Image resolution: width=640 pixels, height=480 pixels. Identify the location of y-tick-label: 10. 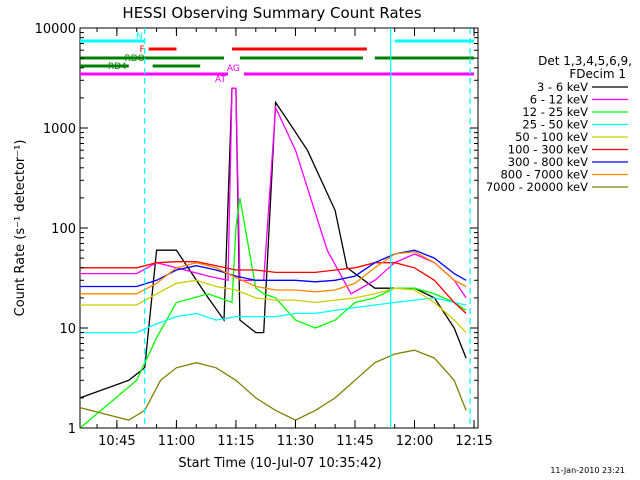
(67, 329).